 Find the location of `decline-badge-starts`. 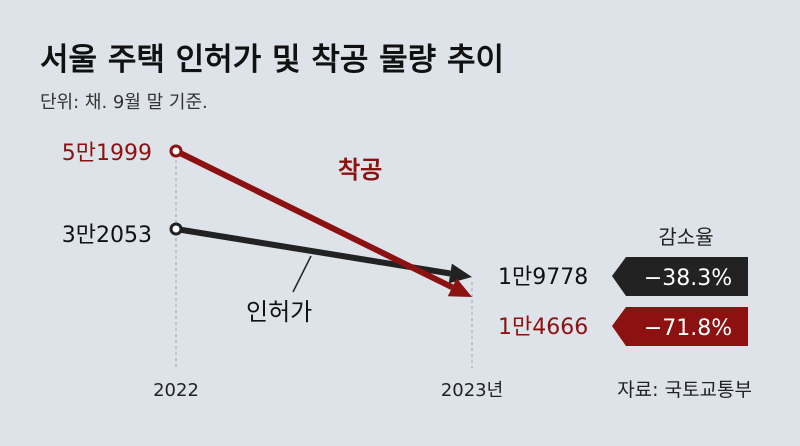

decline-badge-starts is located at coordinates (680, 326).